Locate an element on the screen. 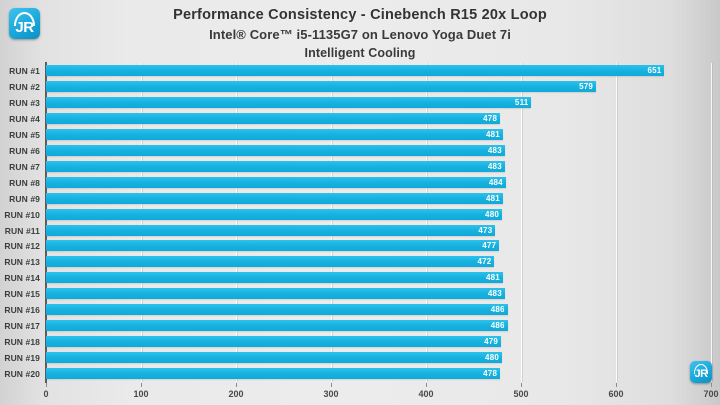 The height and width of the screenshot is (405, 720). bar-row: RUN #7 483 is located at coordinates (360, 167).